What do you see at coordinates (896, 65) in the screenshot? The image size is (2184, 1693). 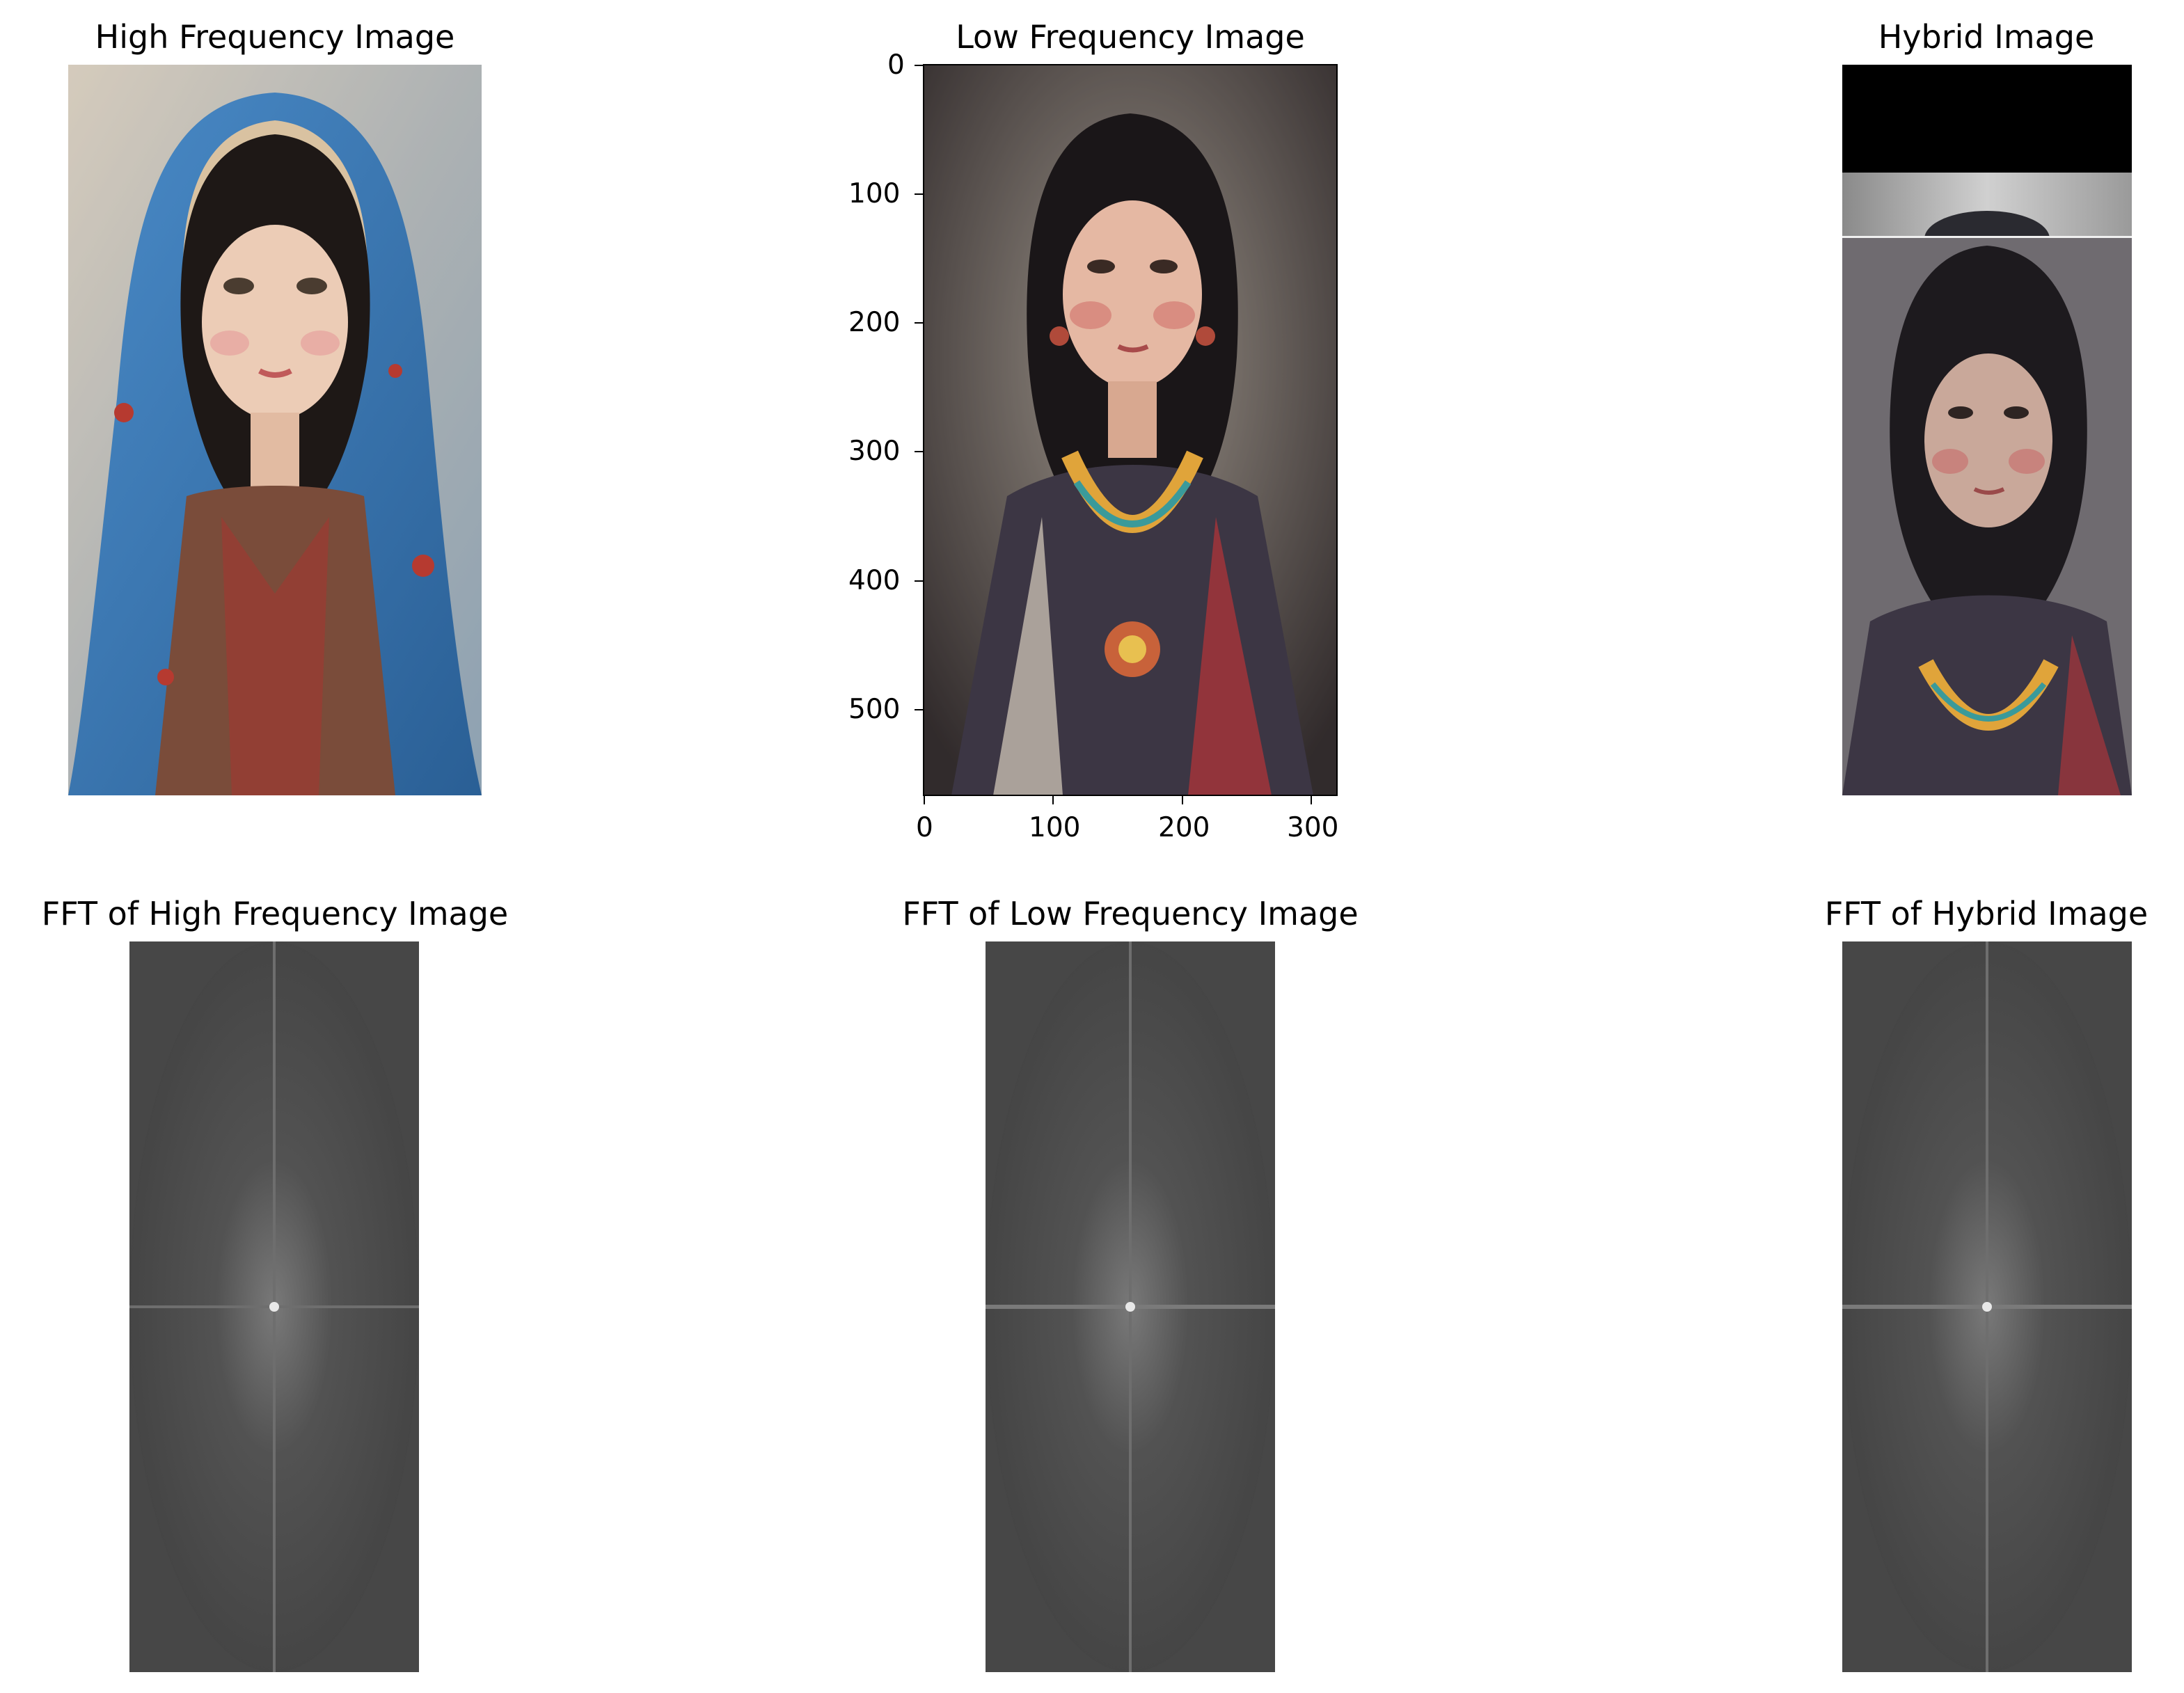 I see `y-tick-label: 0` at bounding box center [896, 65].